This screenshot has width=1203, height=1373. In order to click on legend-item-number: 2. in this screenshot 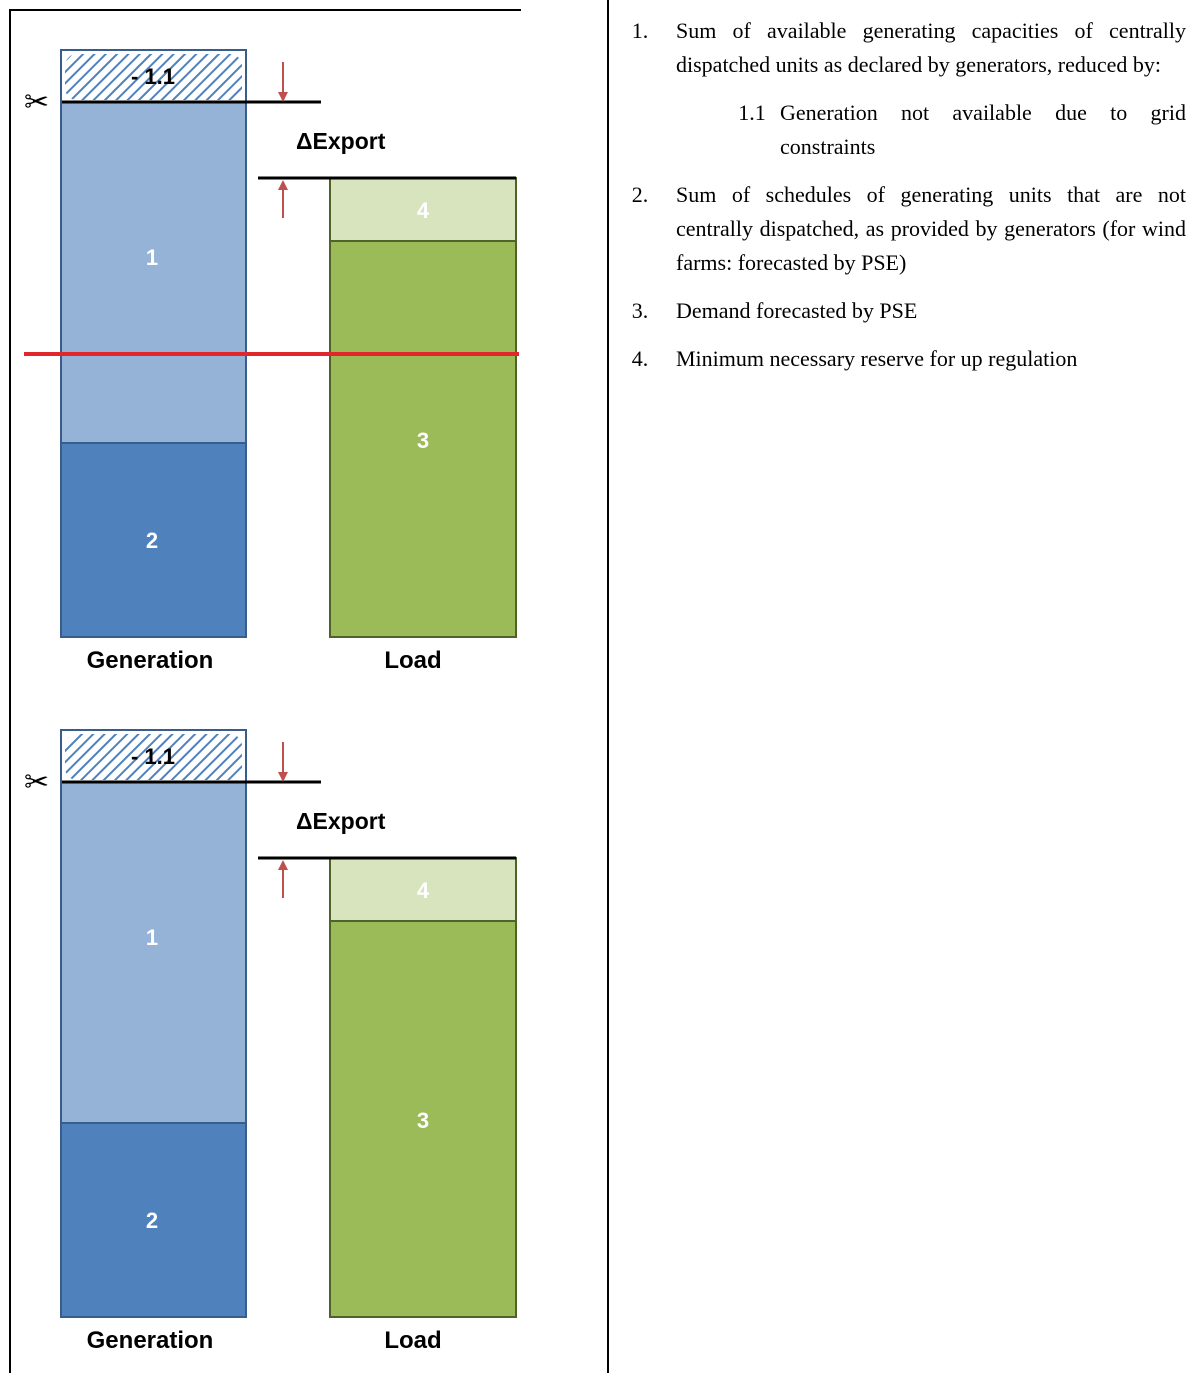, I will do `click(640, 194)`.